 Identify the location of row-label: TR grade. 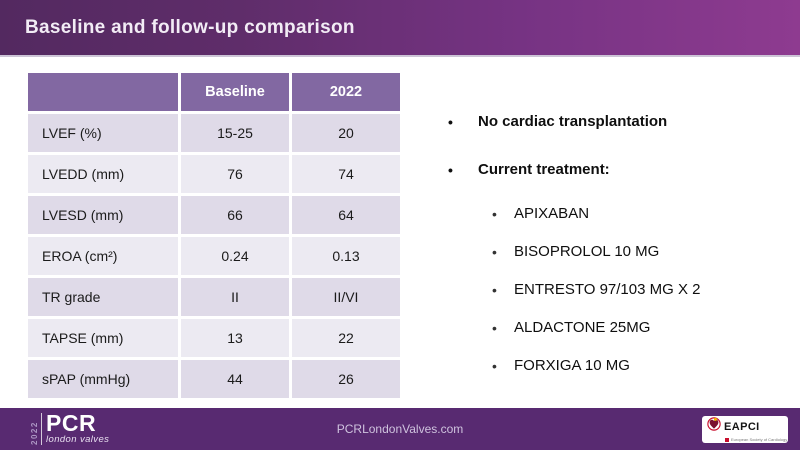
(103, 297).